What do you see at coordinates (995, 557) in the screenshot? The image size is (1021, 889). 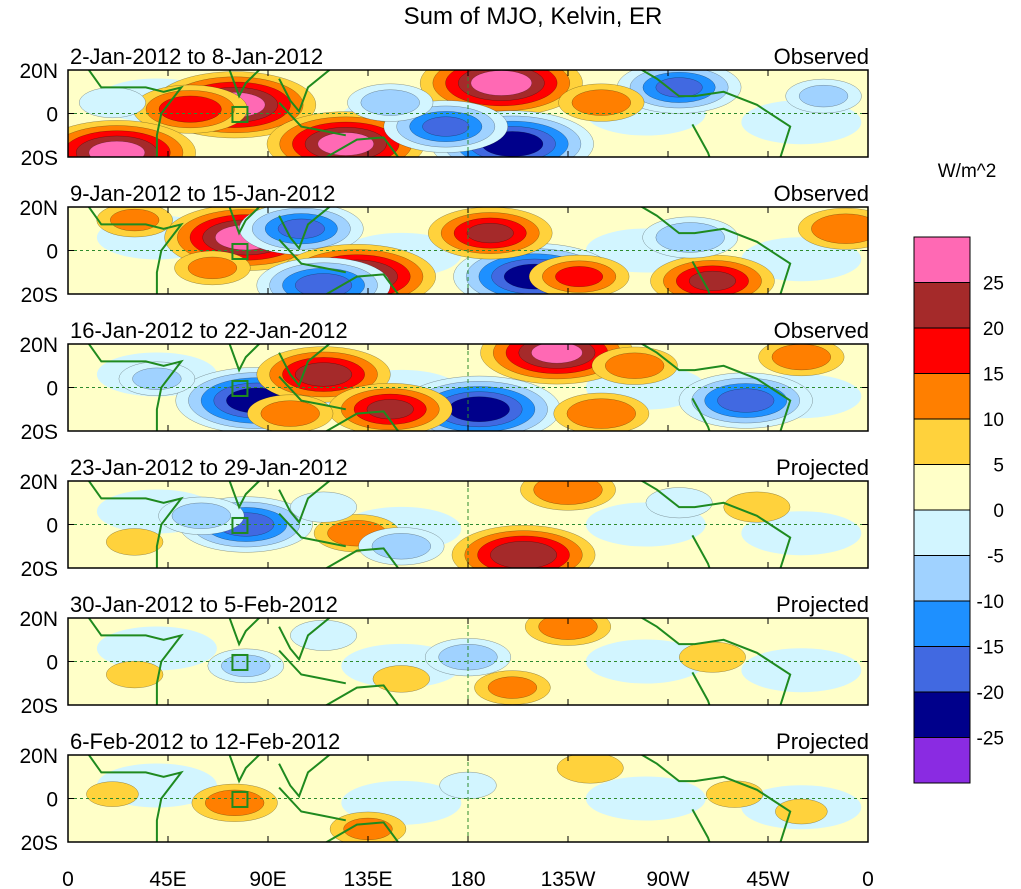 I see `colorbar-label: -5` at bounding box center [995, 557].